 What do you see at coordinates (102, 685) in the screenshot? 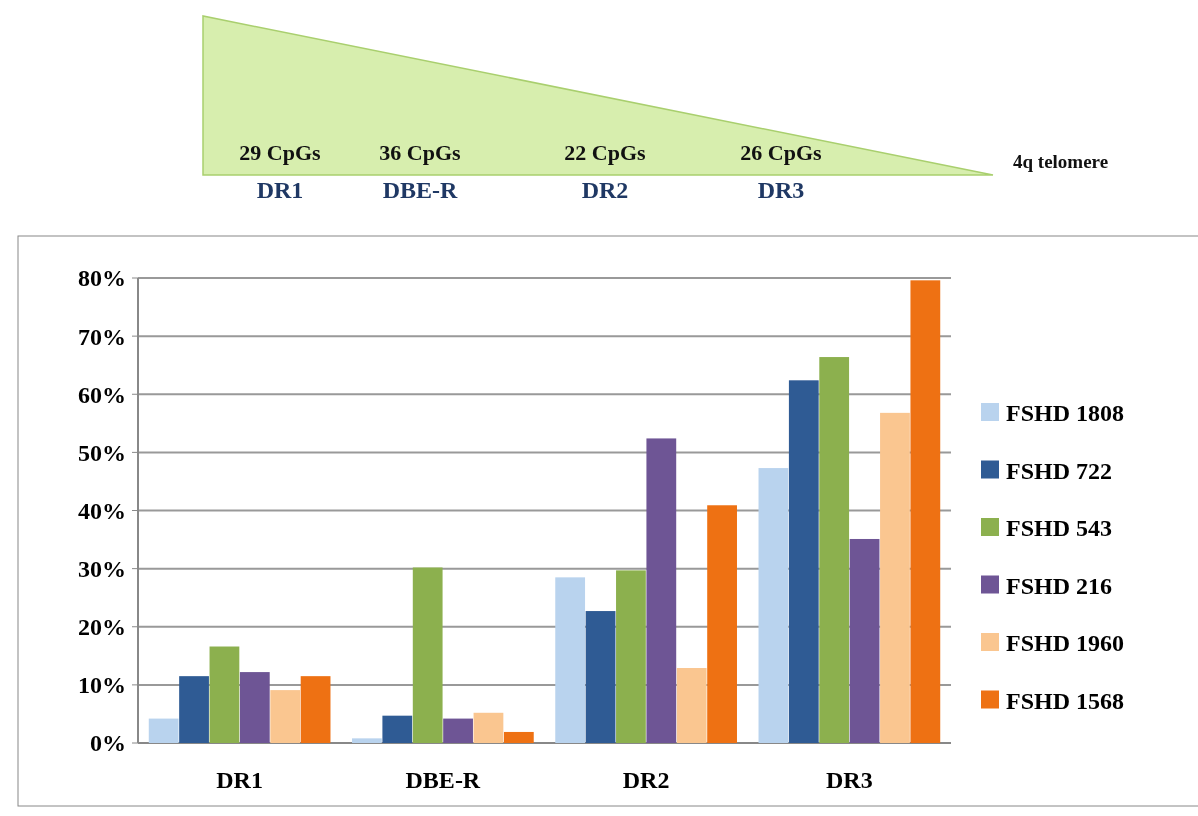
I see `y-tick-label: 10%` at bounding box center [102, 685].